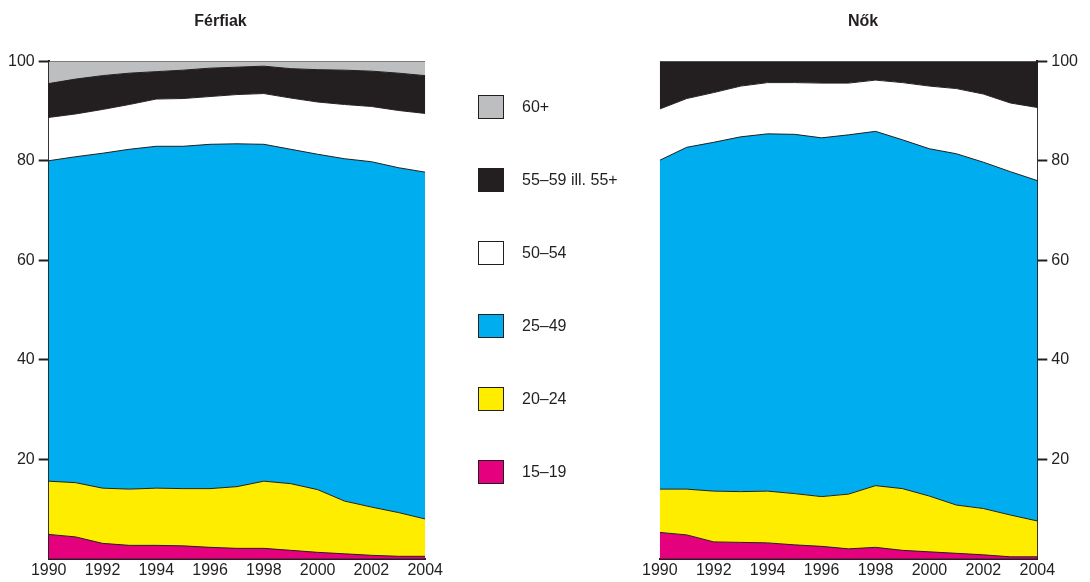 This screenshot has height=582, width=1090. Describe the element at coordinates (544, 398) in the screenshot. I see `legend-label: 20–24` at that location.